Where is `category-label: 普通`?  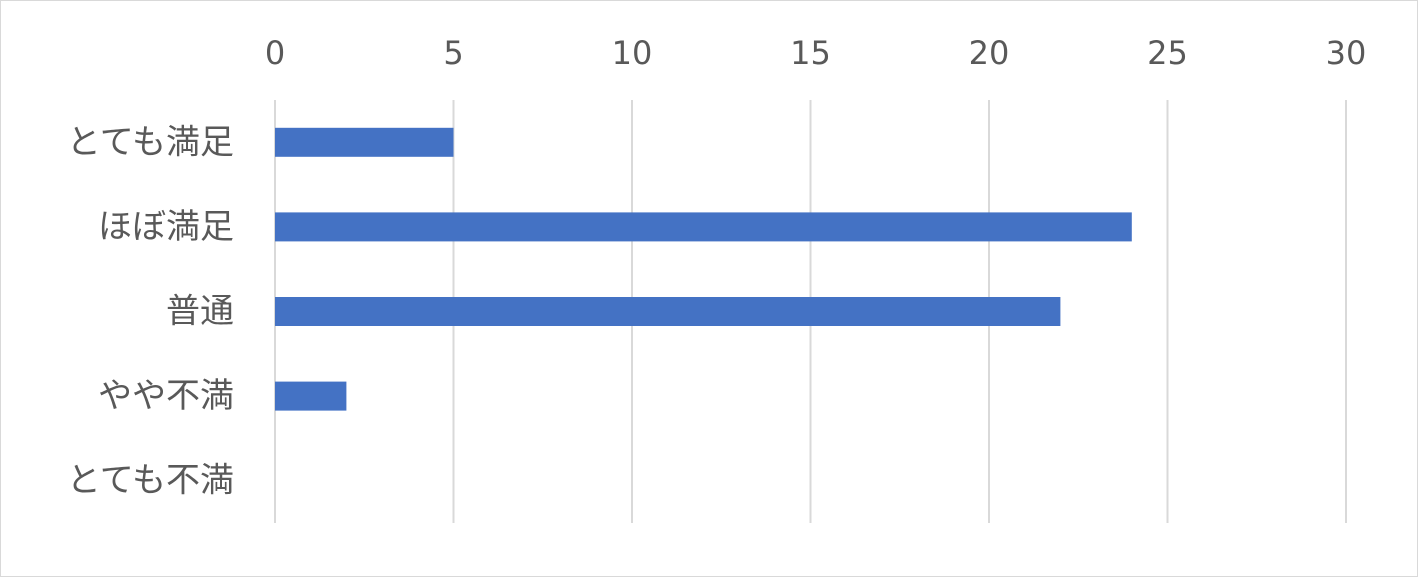
category-label: 普通 is located at coordinates (200, 312).